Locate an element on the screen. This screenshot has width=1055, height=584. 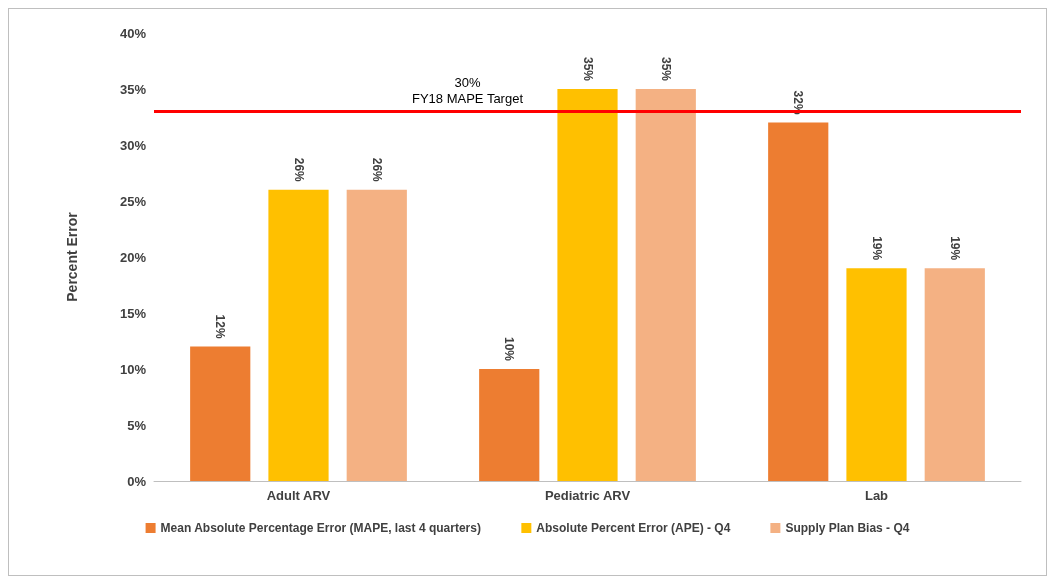
ref-line-label: 30% FY18 MAPE Target is located at coordinates (467, 90).